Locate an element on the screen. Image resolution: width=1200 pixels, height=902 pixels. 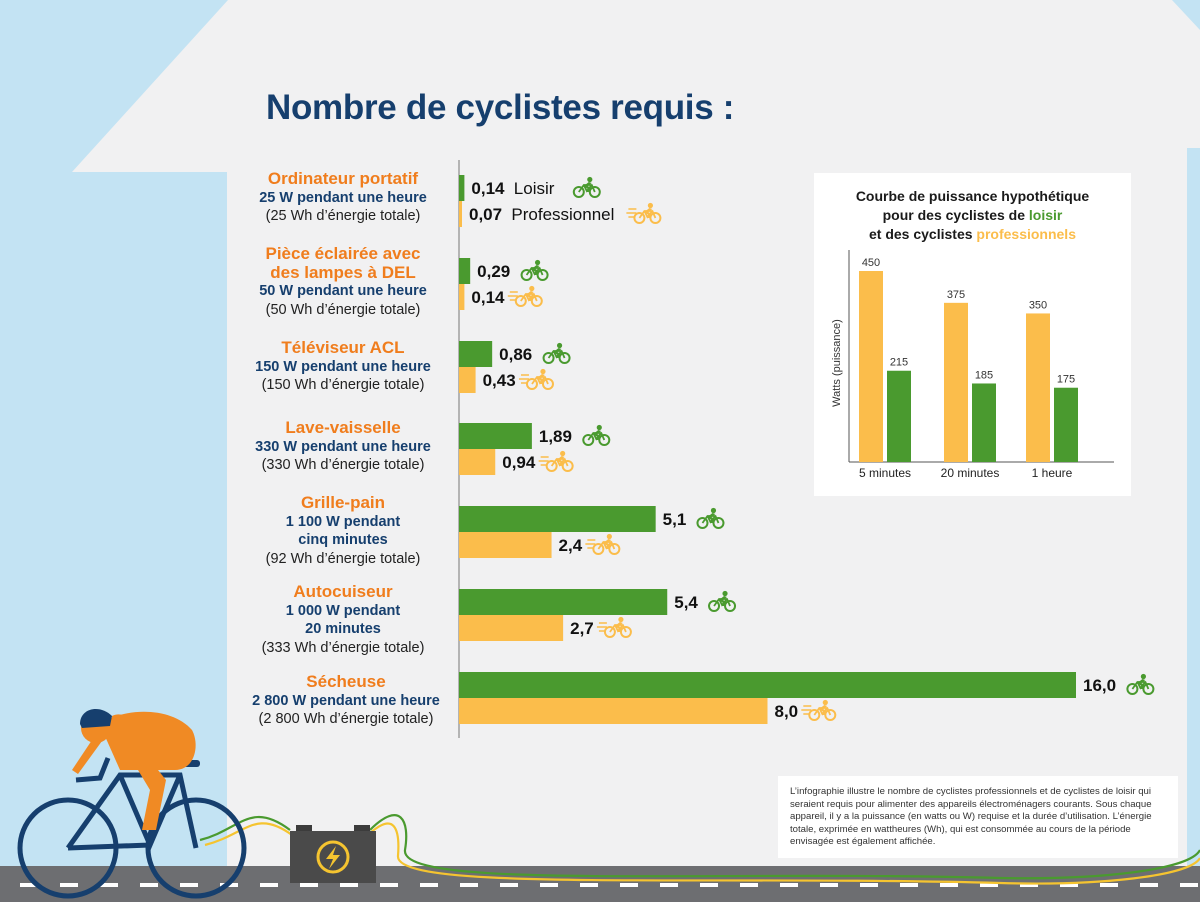
inset-value-label: 350 is located at coordinates (1038, 305).